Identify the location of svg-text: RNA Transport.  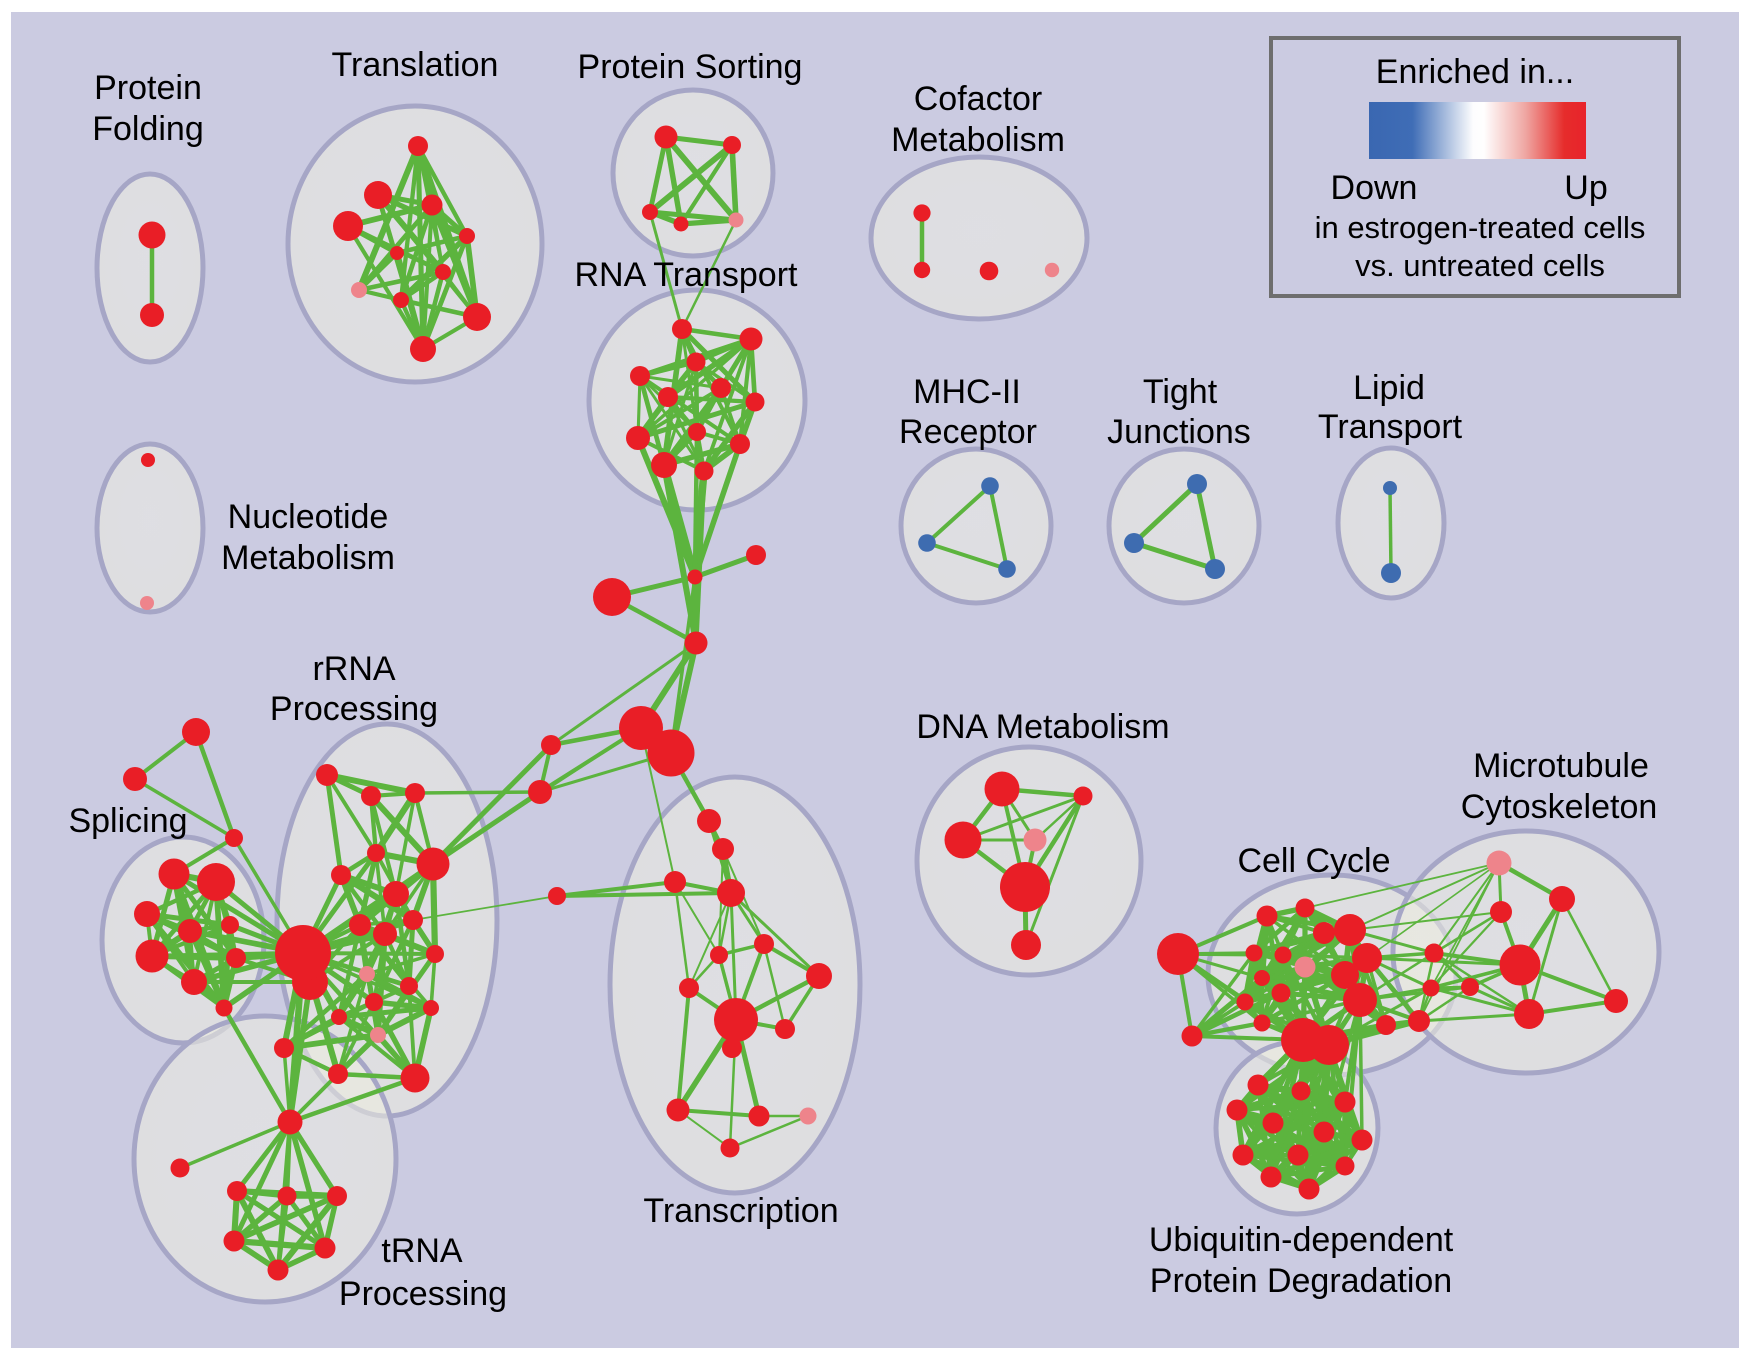
(687, 275).